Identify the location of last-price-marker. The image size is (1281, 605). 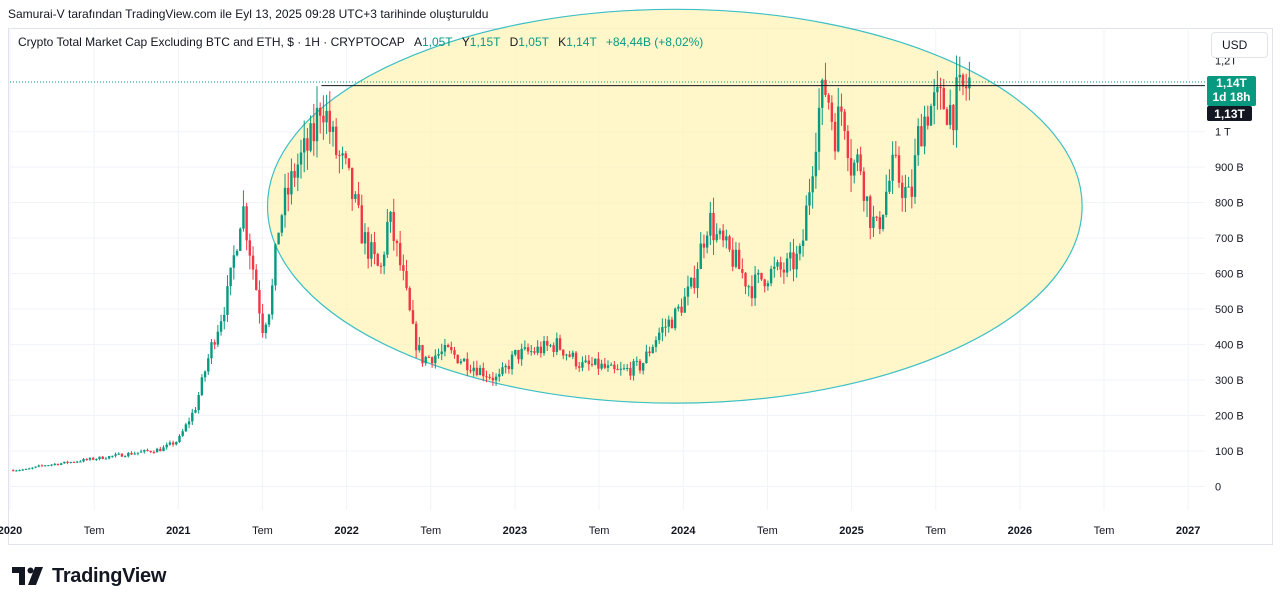
(1231, 91).